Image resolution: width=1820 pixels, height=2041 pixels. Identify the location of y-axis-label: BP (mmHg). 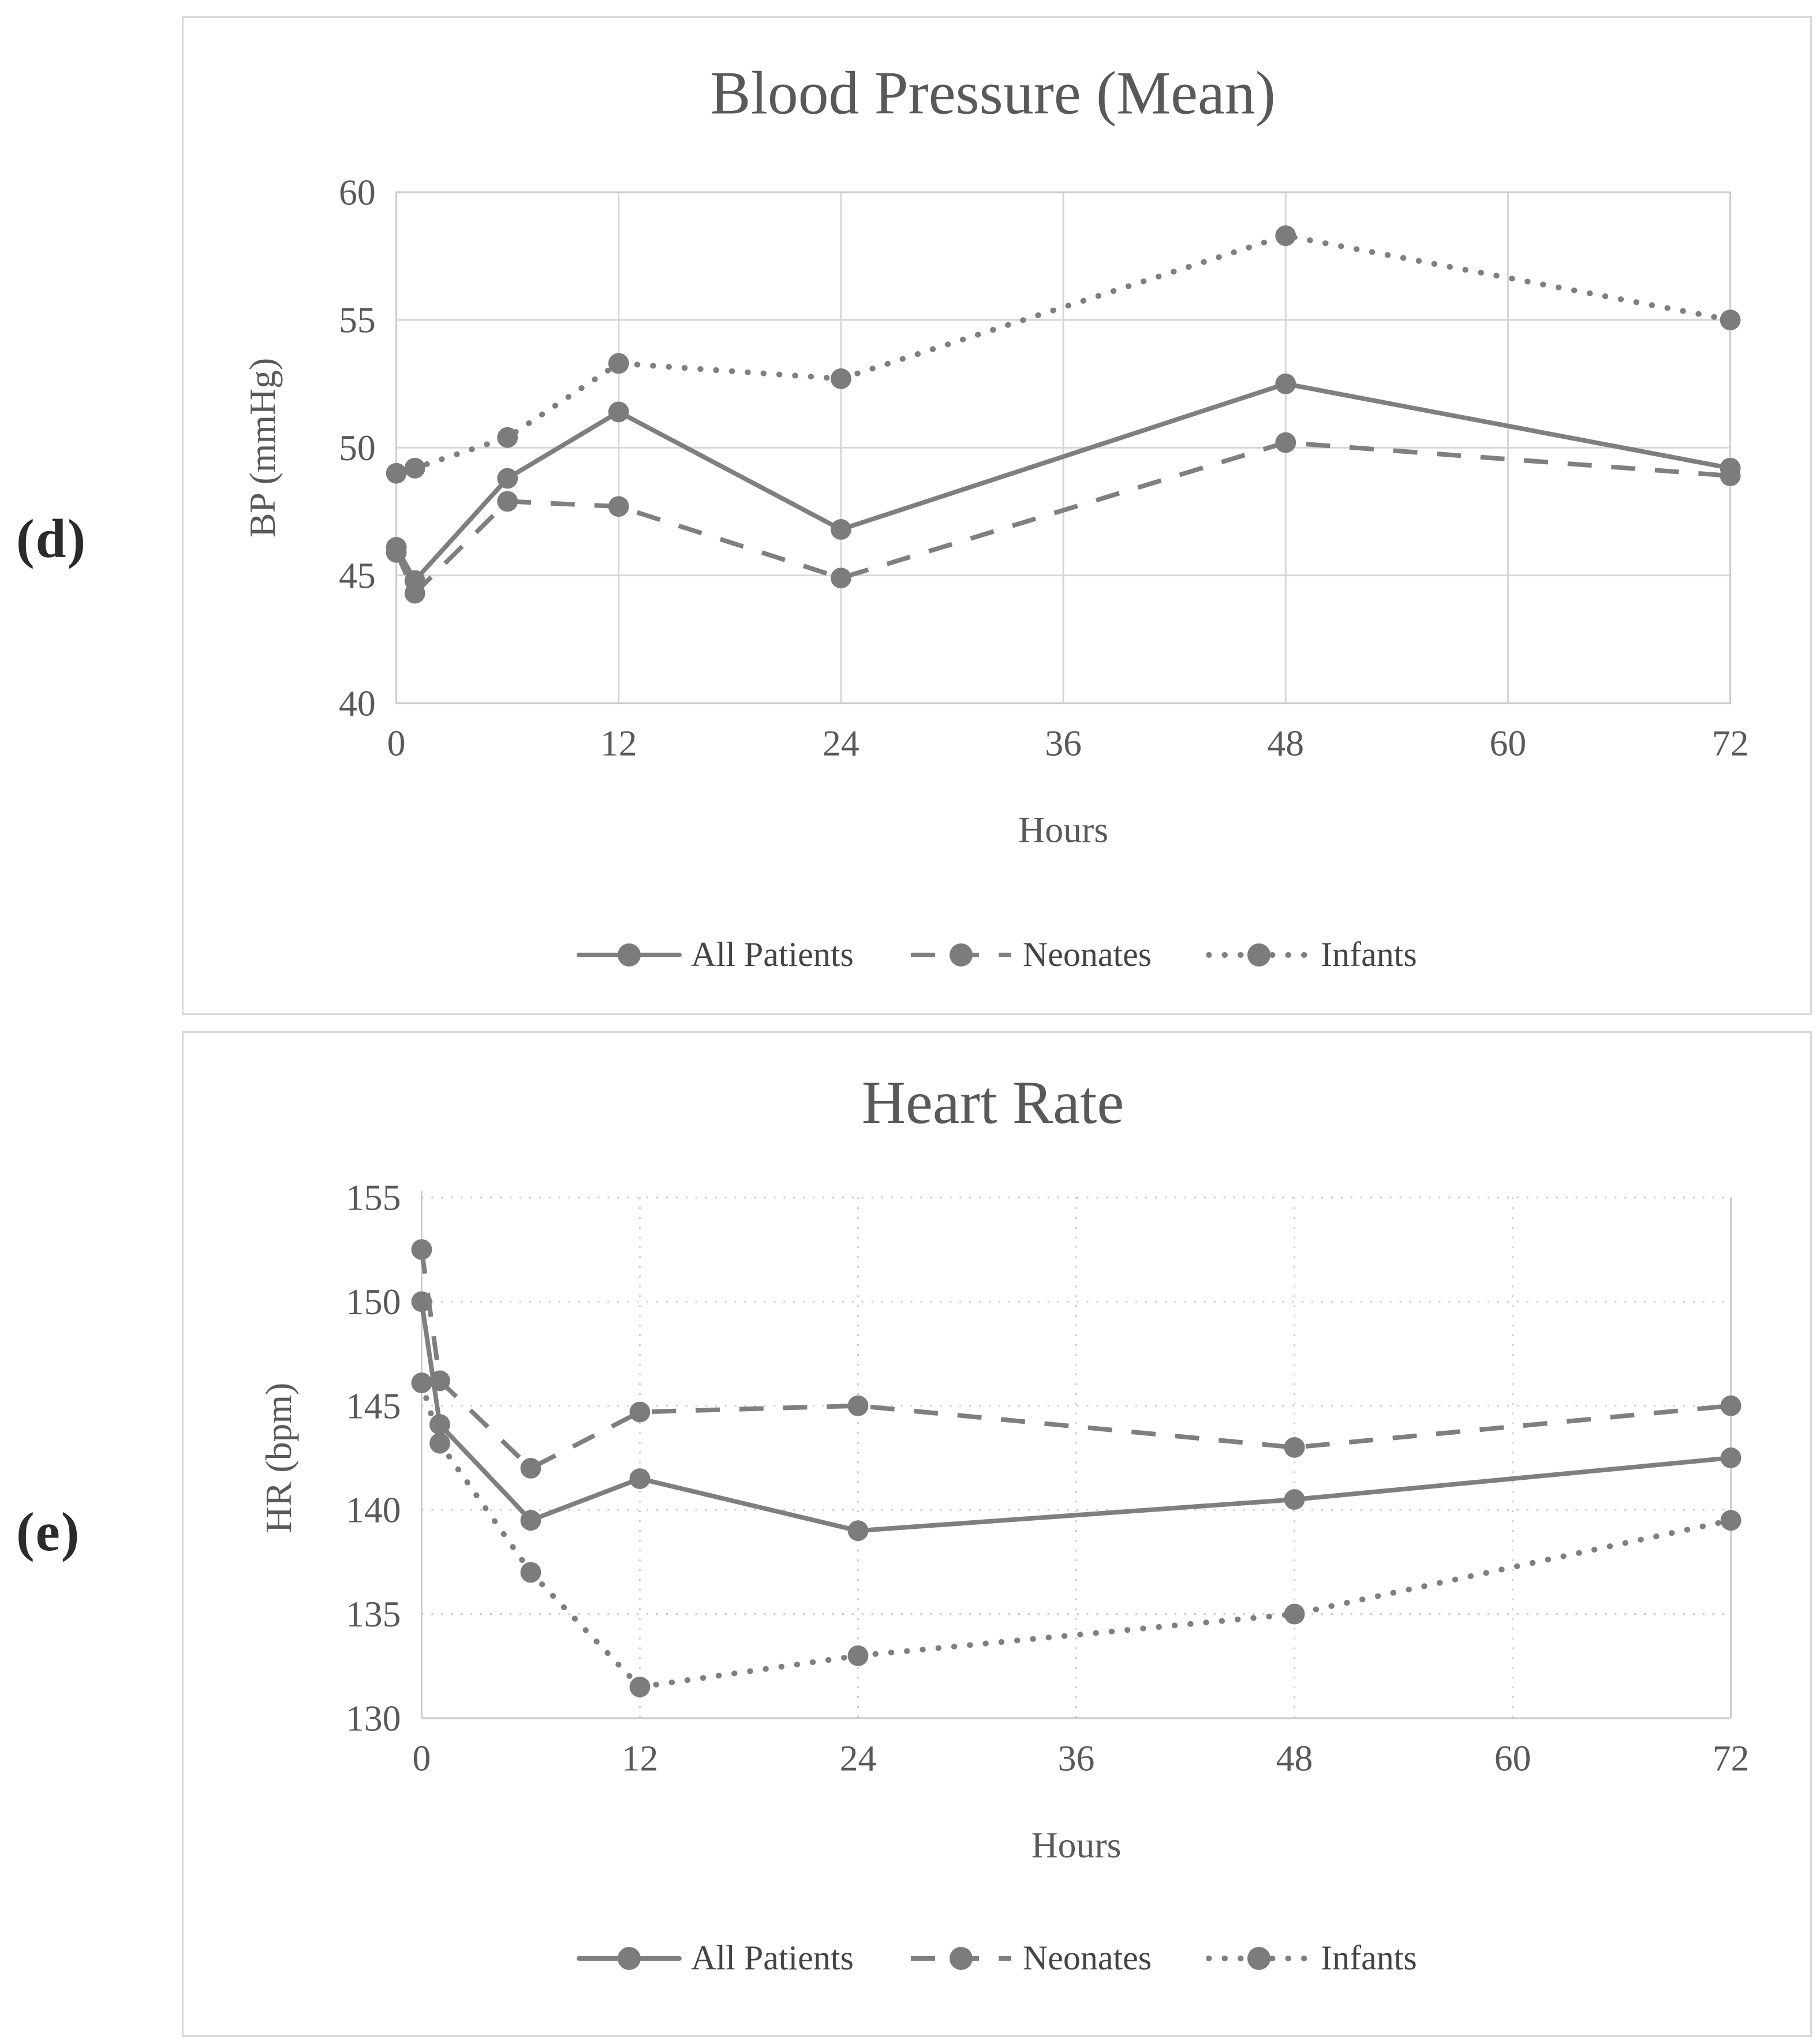
(262, 448).